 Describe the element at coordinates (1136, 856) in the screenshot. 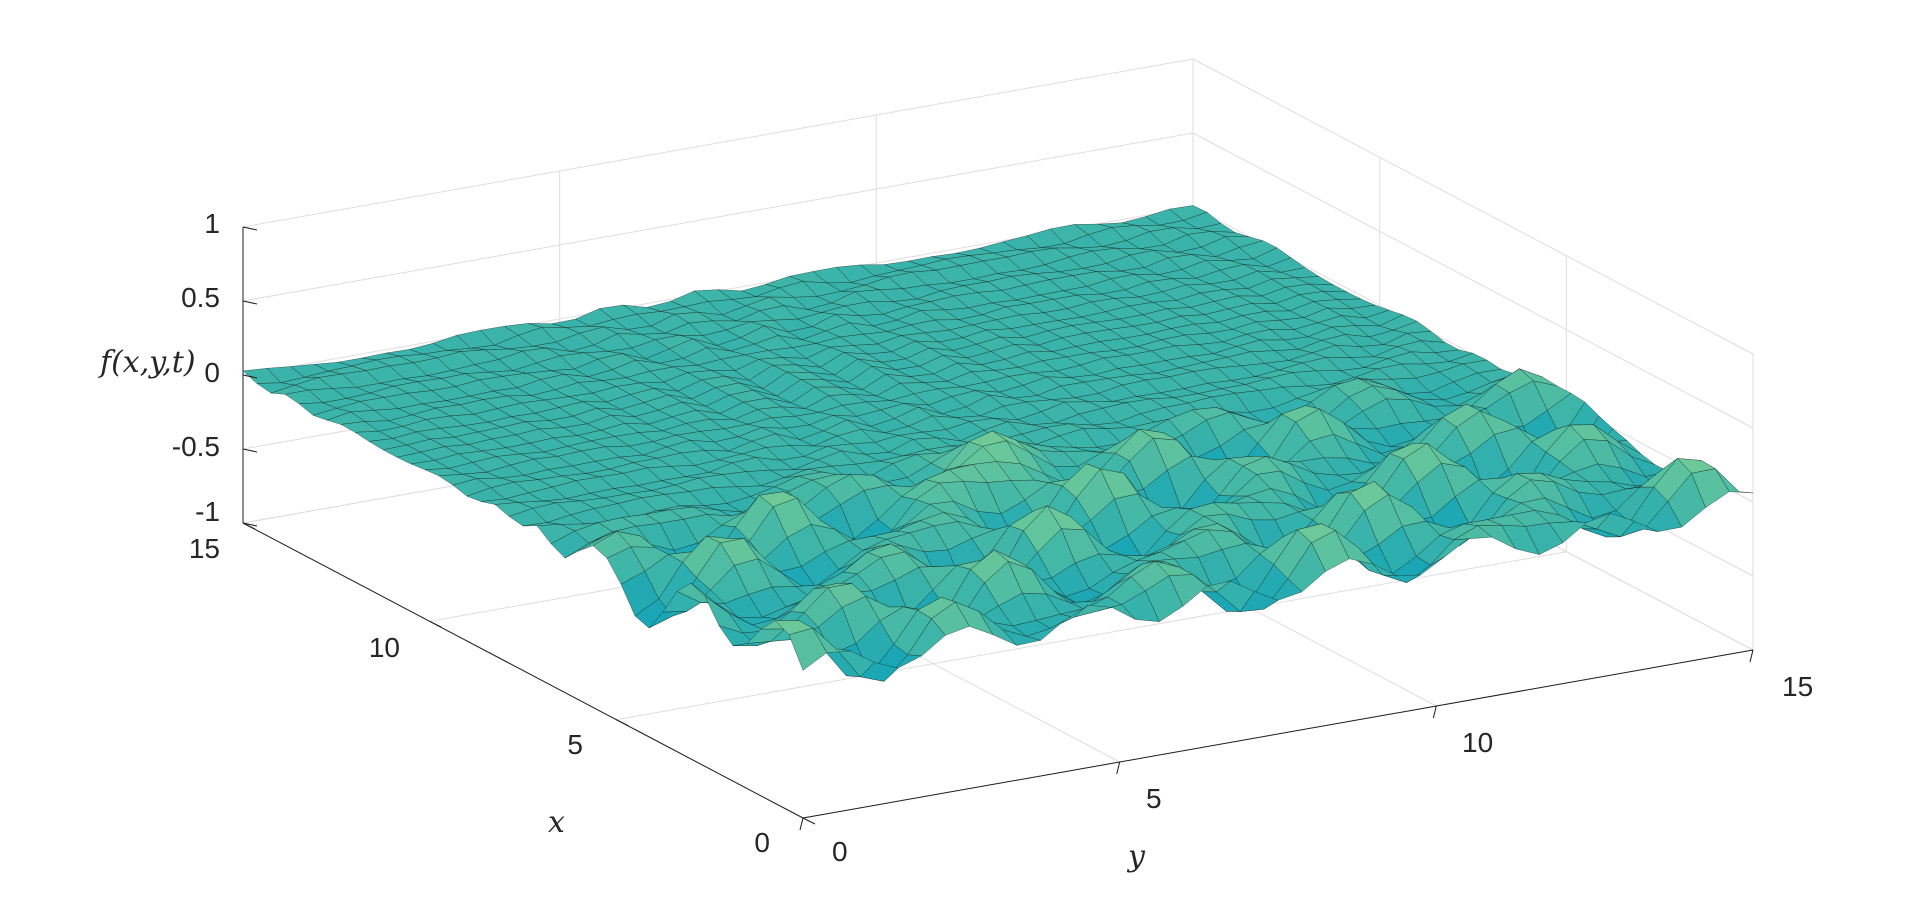

I see `y-axis-label: y` at that location.